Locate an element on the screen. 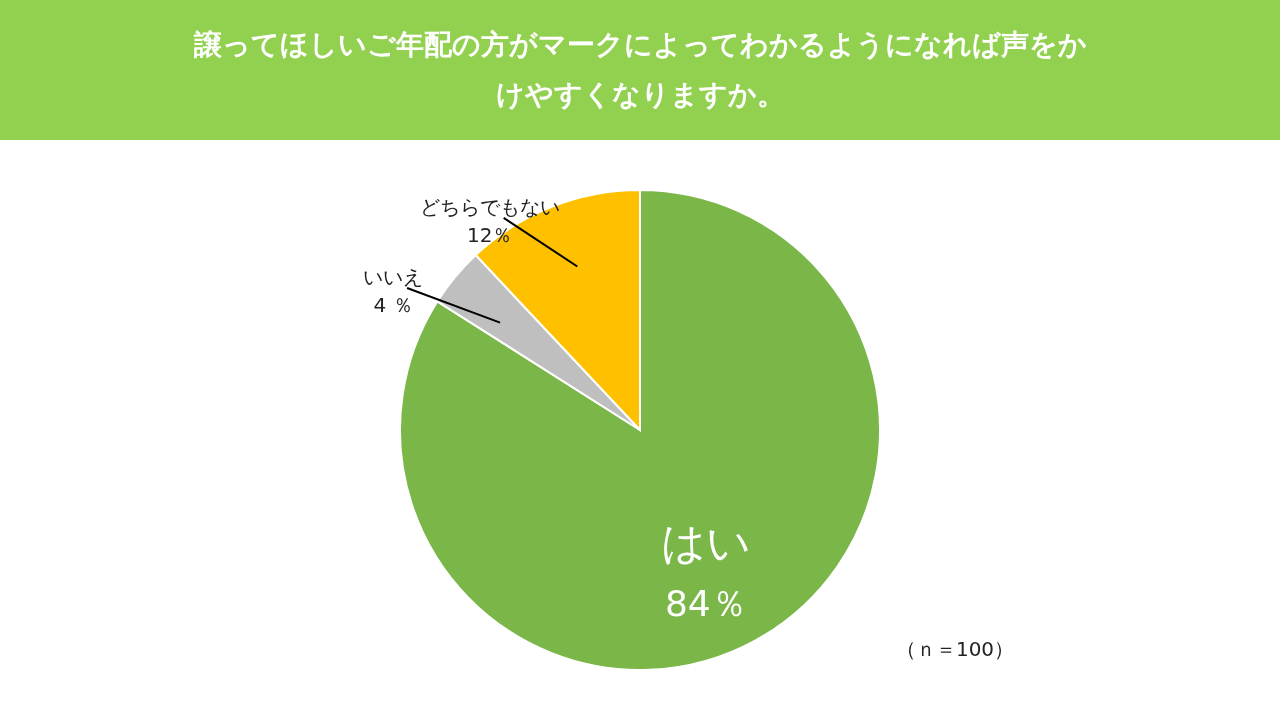 The width and height of the screenshot is (1280, 720). data-label: 4 ％ is located at coordinates (393, 305).